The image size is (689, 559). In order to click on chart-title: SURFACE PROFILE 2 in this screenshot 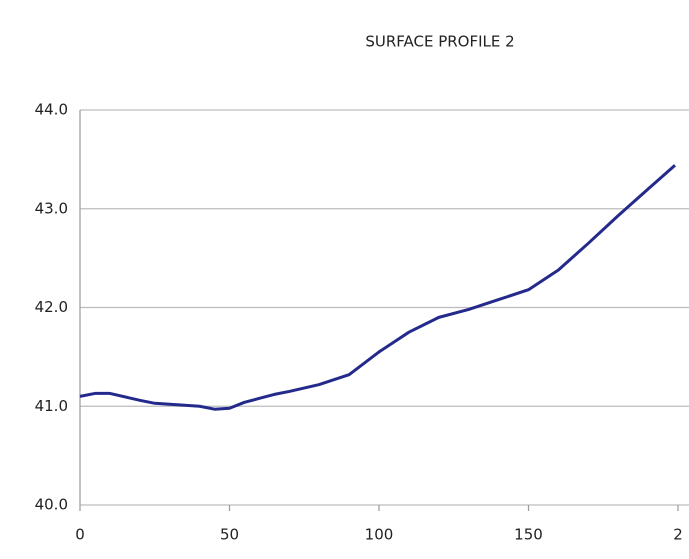, I will do `click(439, 42)`.